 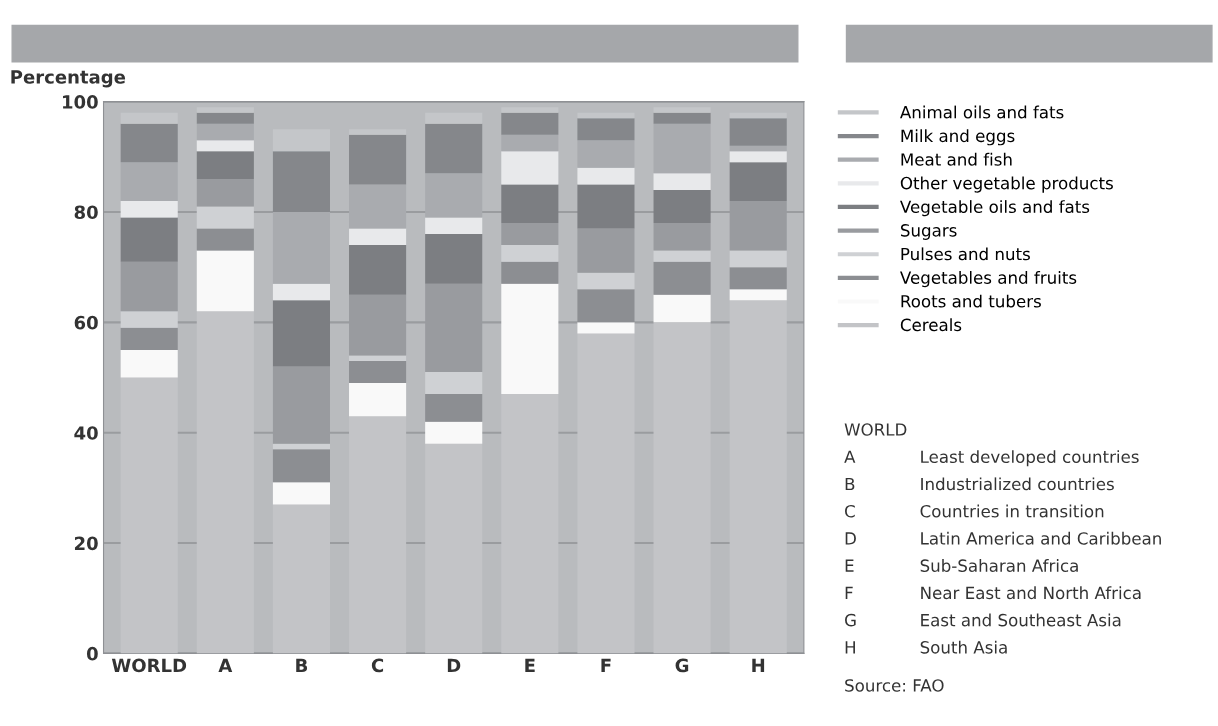 I want to click on legend-label: Sugars, so click(x=928, y=232).